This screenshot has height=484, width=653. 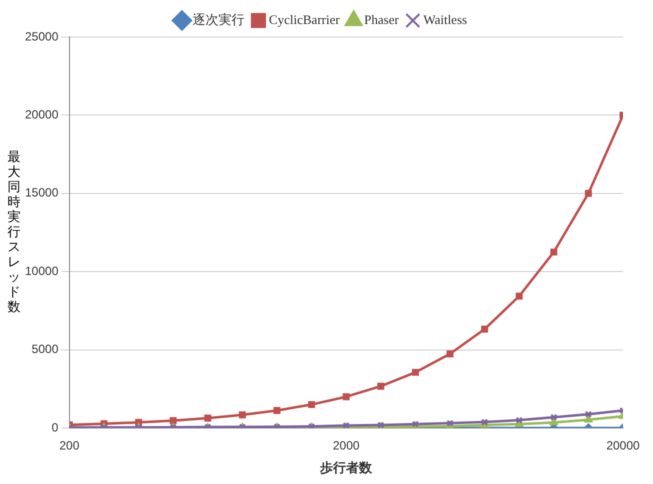 I want to click on y-tick-label: 5000, so click(x=45, y=349).